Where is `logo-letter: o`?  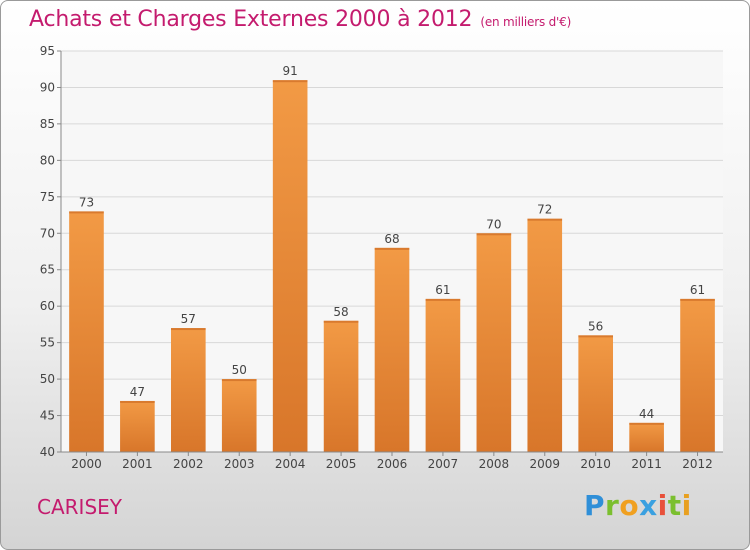
logo-letter: o is located at coordinates (629, 505).